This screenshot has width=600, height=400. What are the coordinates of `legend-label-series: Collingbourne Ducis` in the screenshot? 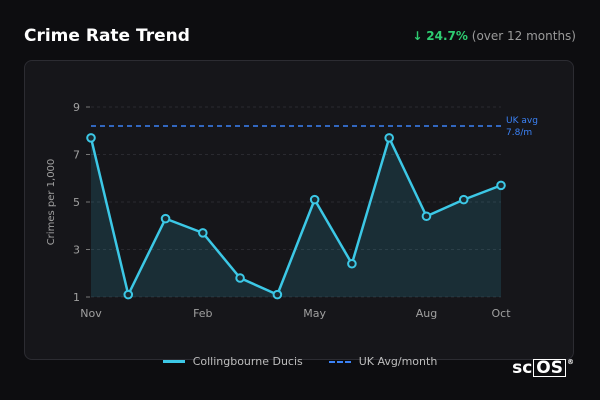 It's located at (247, 361).